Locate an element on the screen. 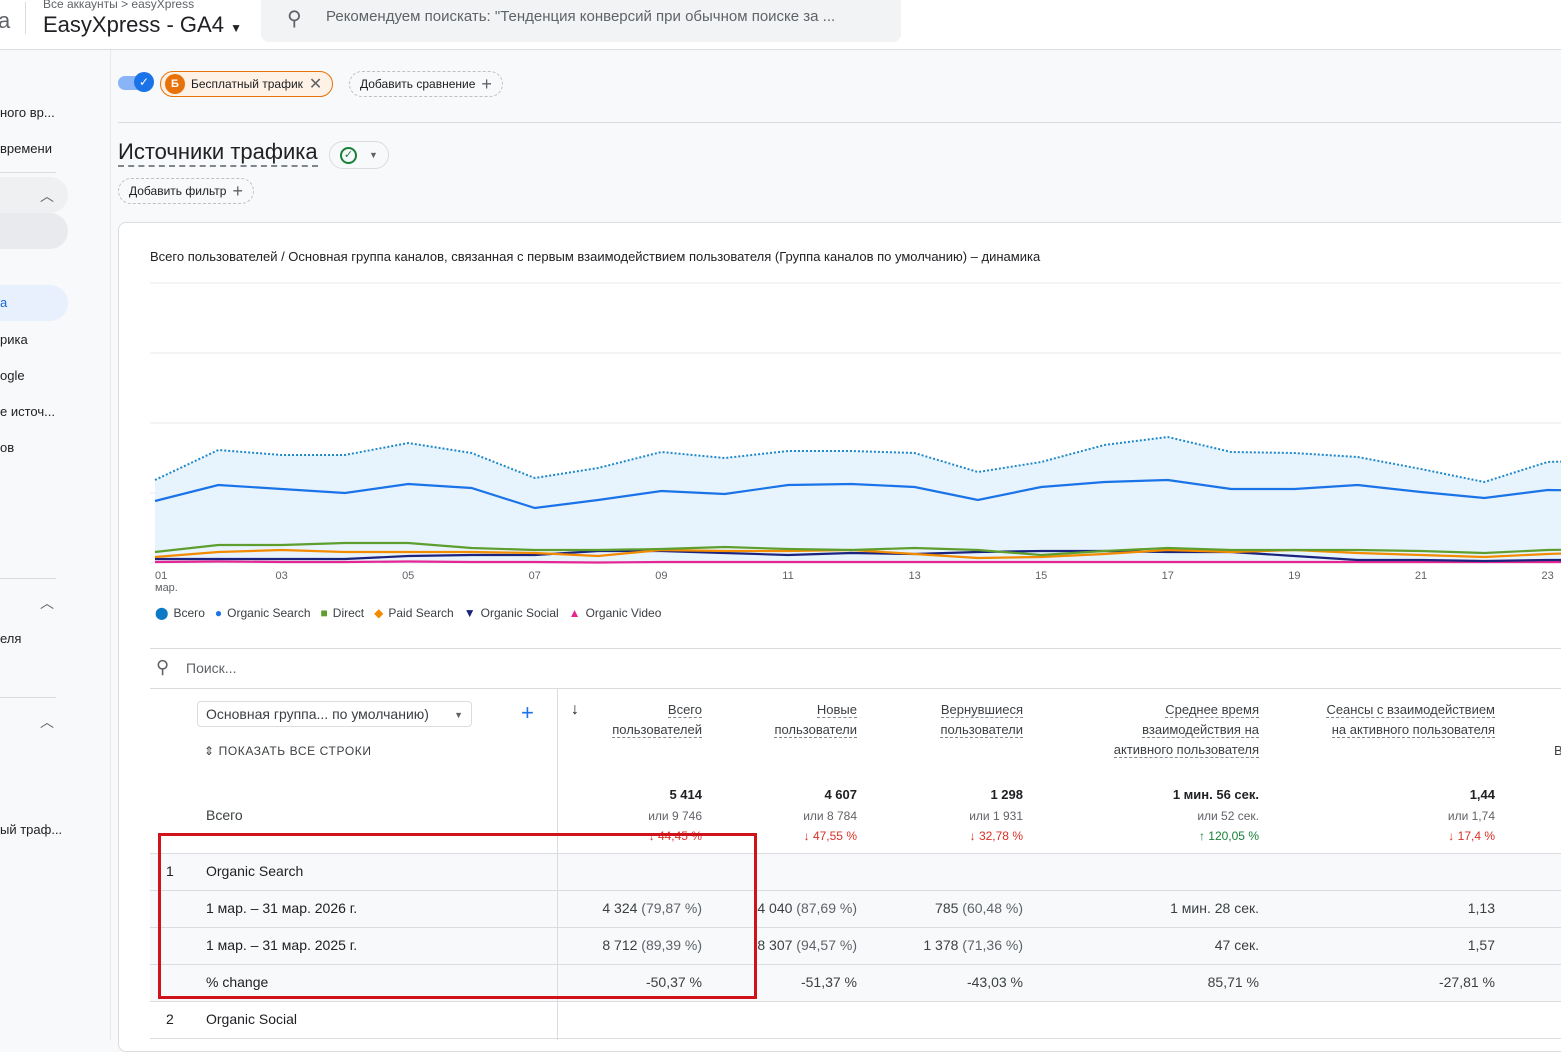 The image size is (1561, 1052). column-change: ↓ 32,78 % is located at coordinates (893, 836).